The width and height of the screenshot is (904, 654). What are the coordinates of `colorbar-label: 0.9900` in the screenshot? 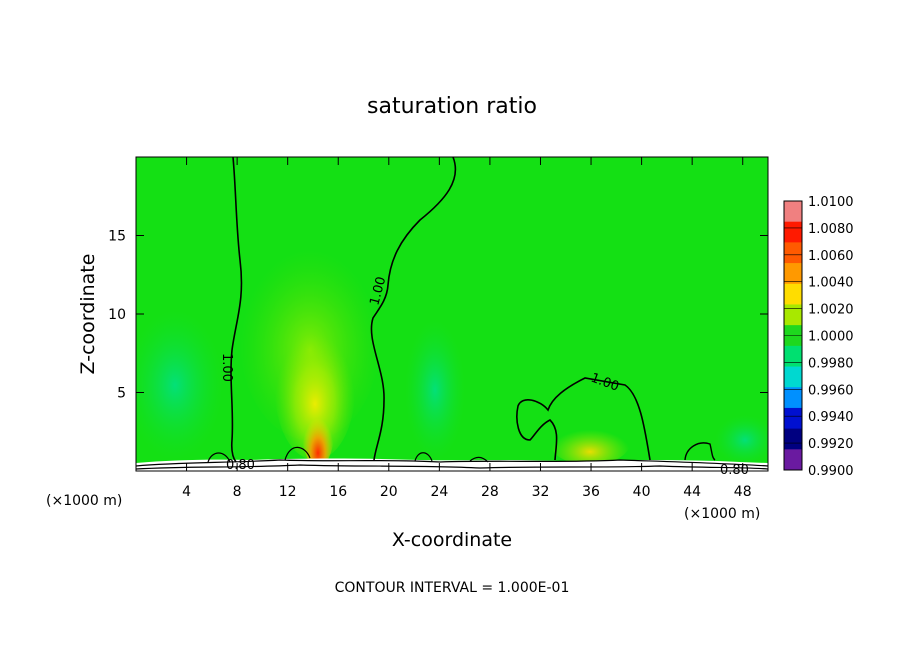 It's located at (831, 471).